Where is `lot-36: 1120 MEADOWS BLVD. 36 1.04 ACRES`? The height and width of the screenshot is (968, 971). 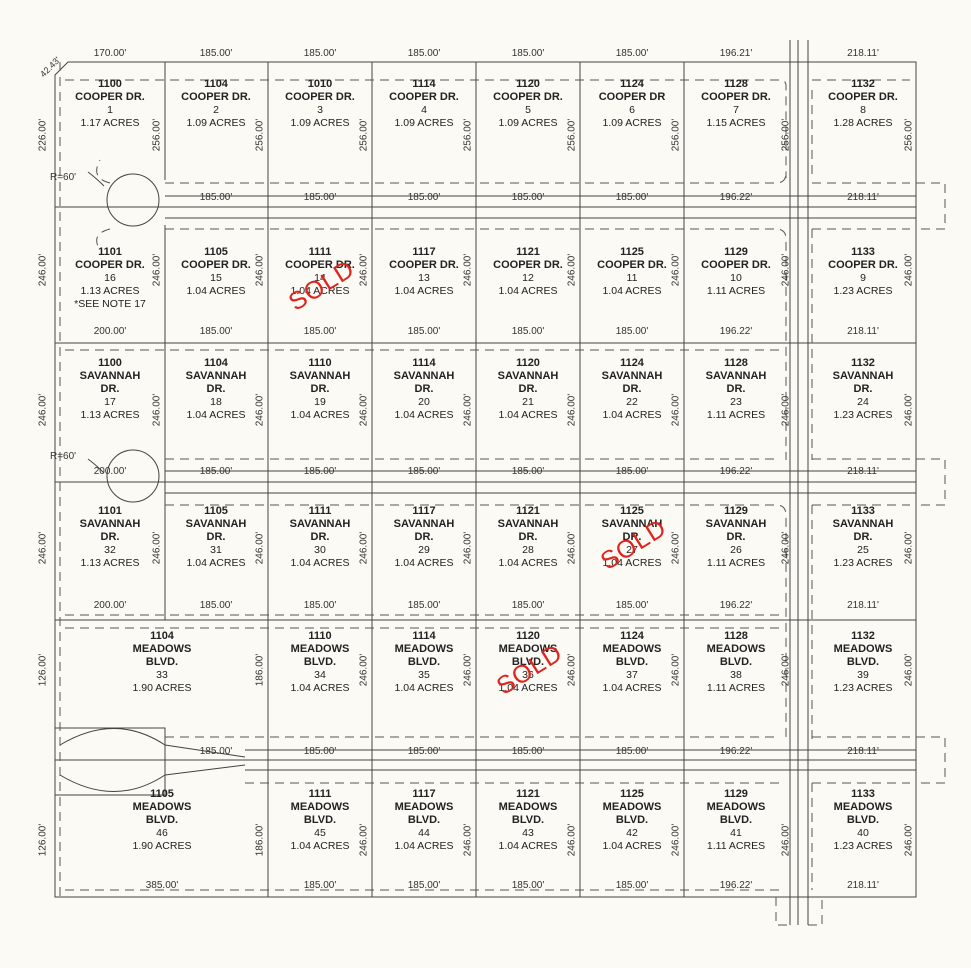 lot-36: 1120 MEADOWS BLVD. 36 1.04 ACRES is located at coordinates (528, 662).